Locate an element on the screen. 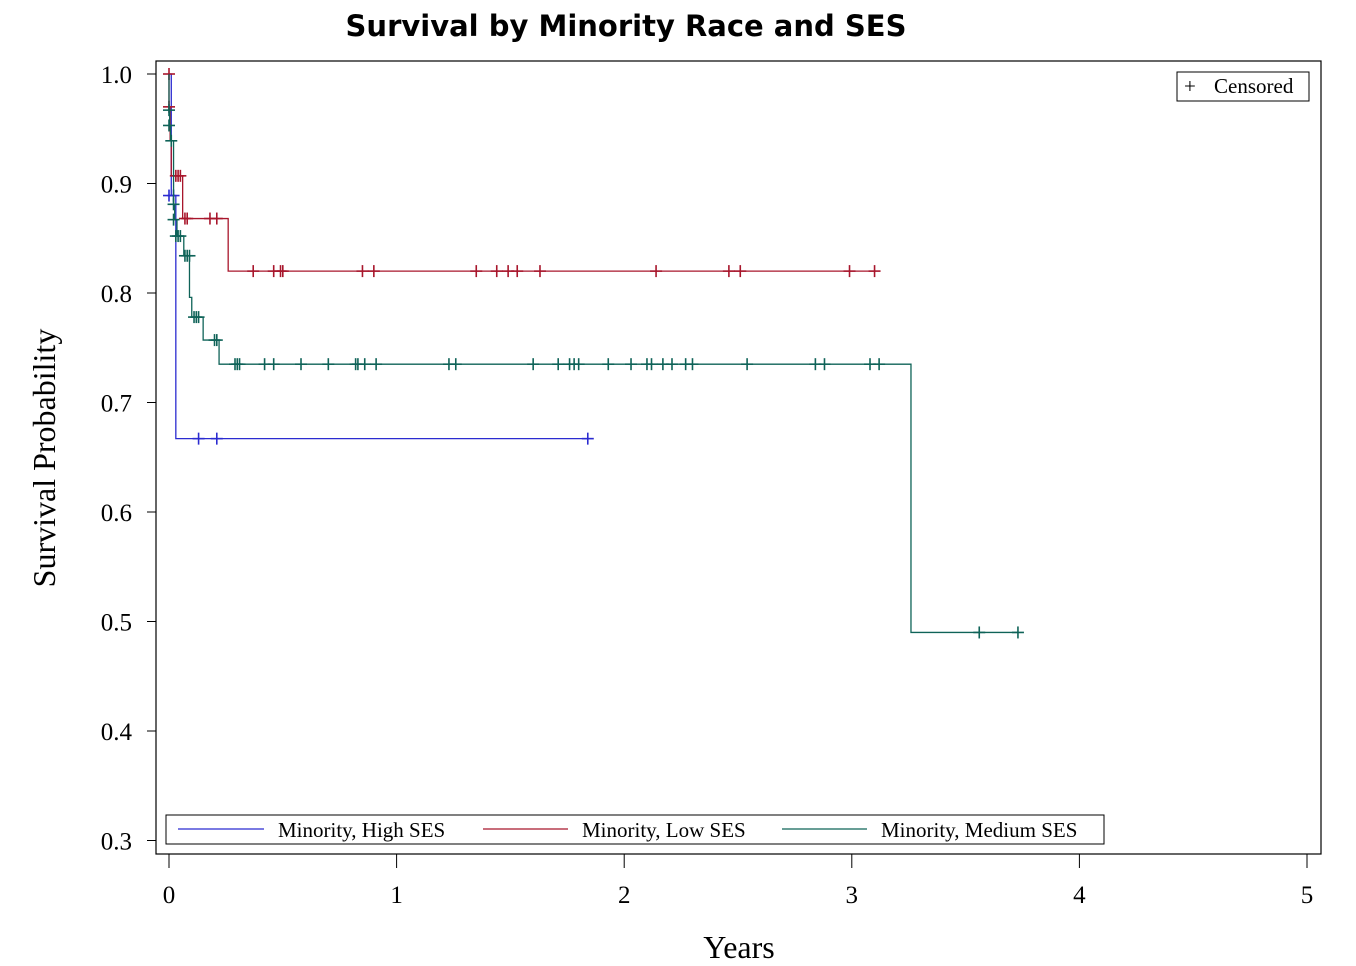 This screenshot has height=966, width=1356. y-tick-label: 0.7 is located at coordinates (116, 404).